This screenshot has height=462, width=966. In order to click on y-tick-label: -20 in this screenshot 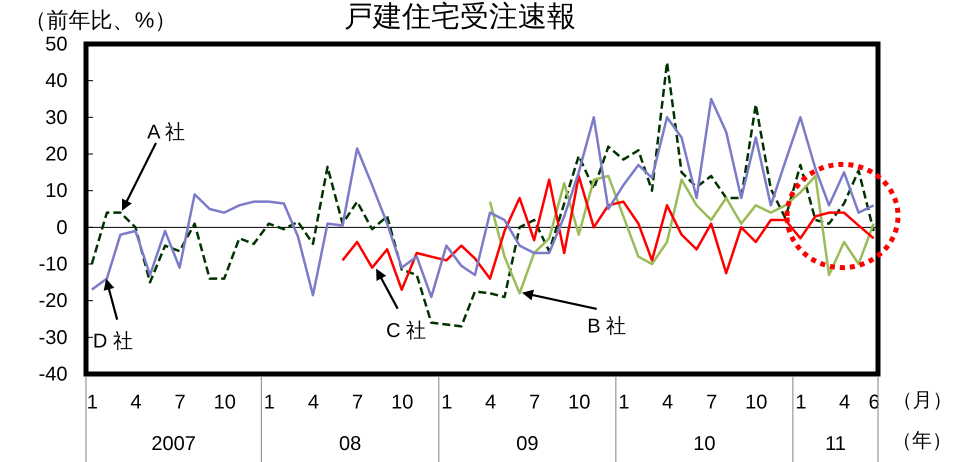, I will do `click(53, 301)`.